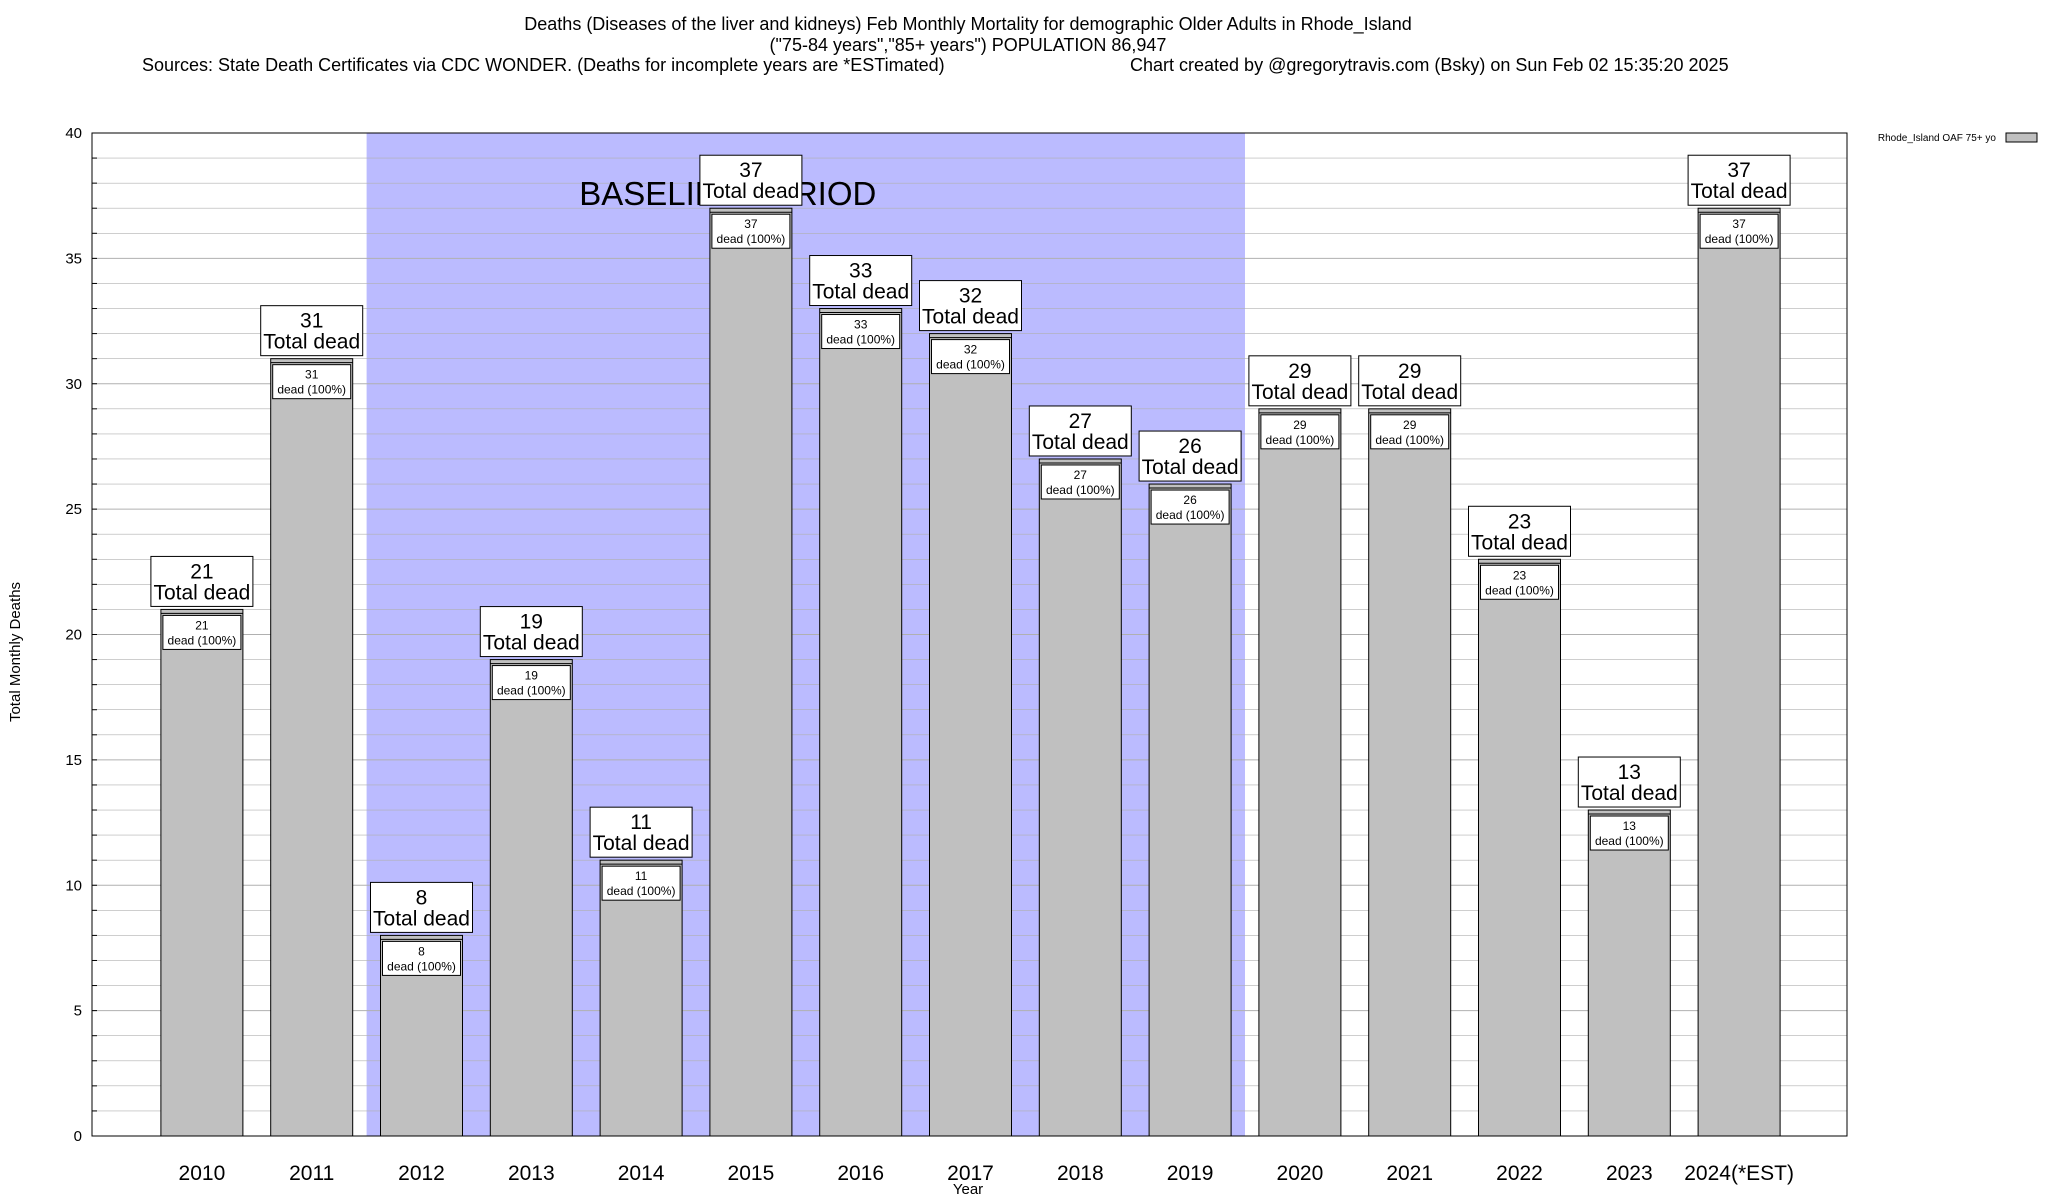 Image resolution: width=2048 pixels, height=1200 pixels. Describe the element at coordinates (73, 509) in the screenshot. I see `y-tick-label: 25` at that location.